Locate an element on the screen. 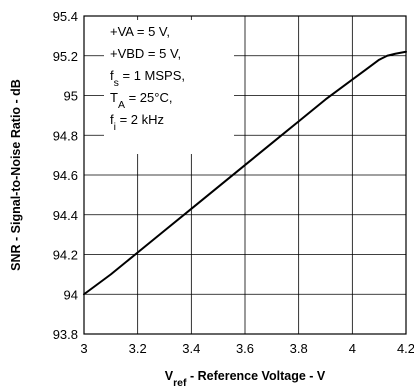  x-axis-title-main: V is located at coordinates (169, 376).